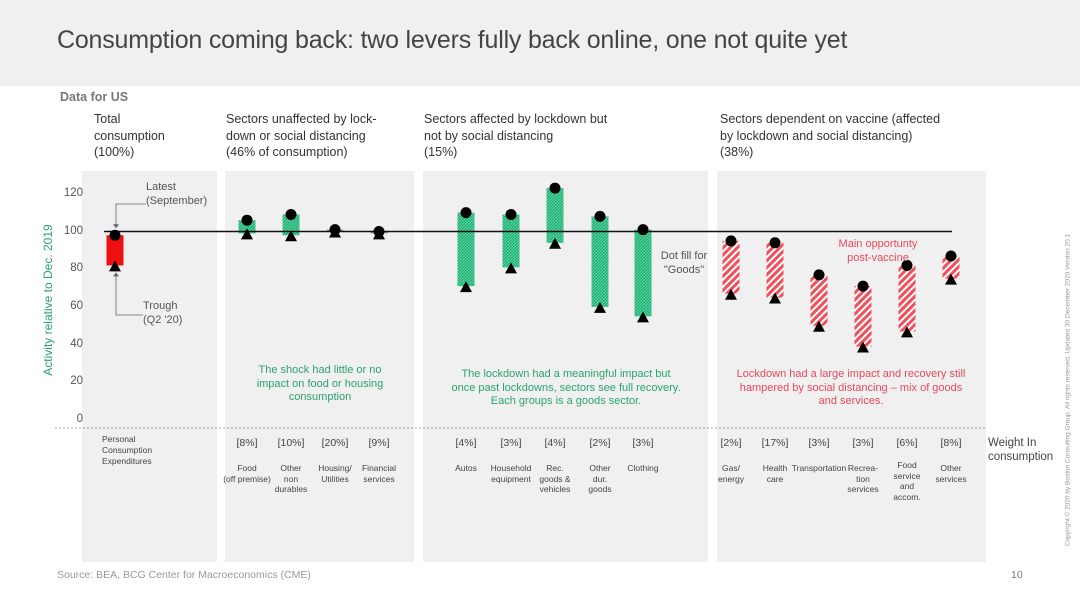 The width and height of the screenshot is (1080, 607). I want to click on category-label-14: Food service and accom., so click(907, 481).